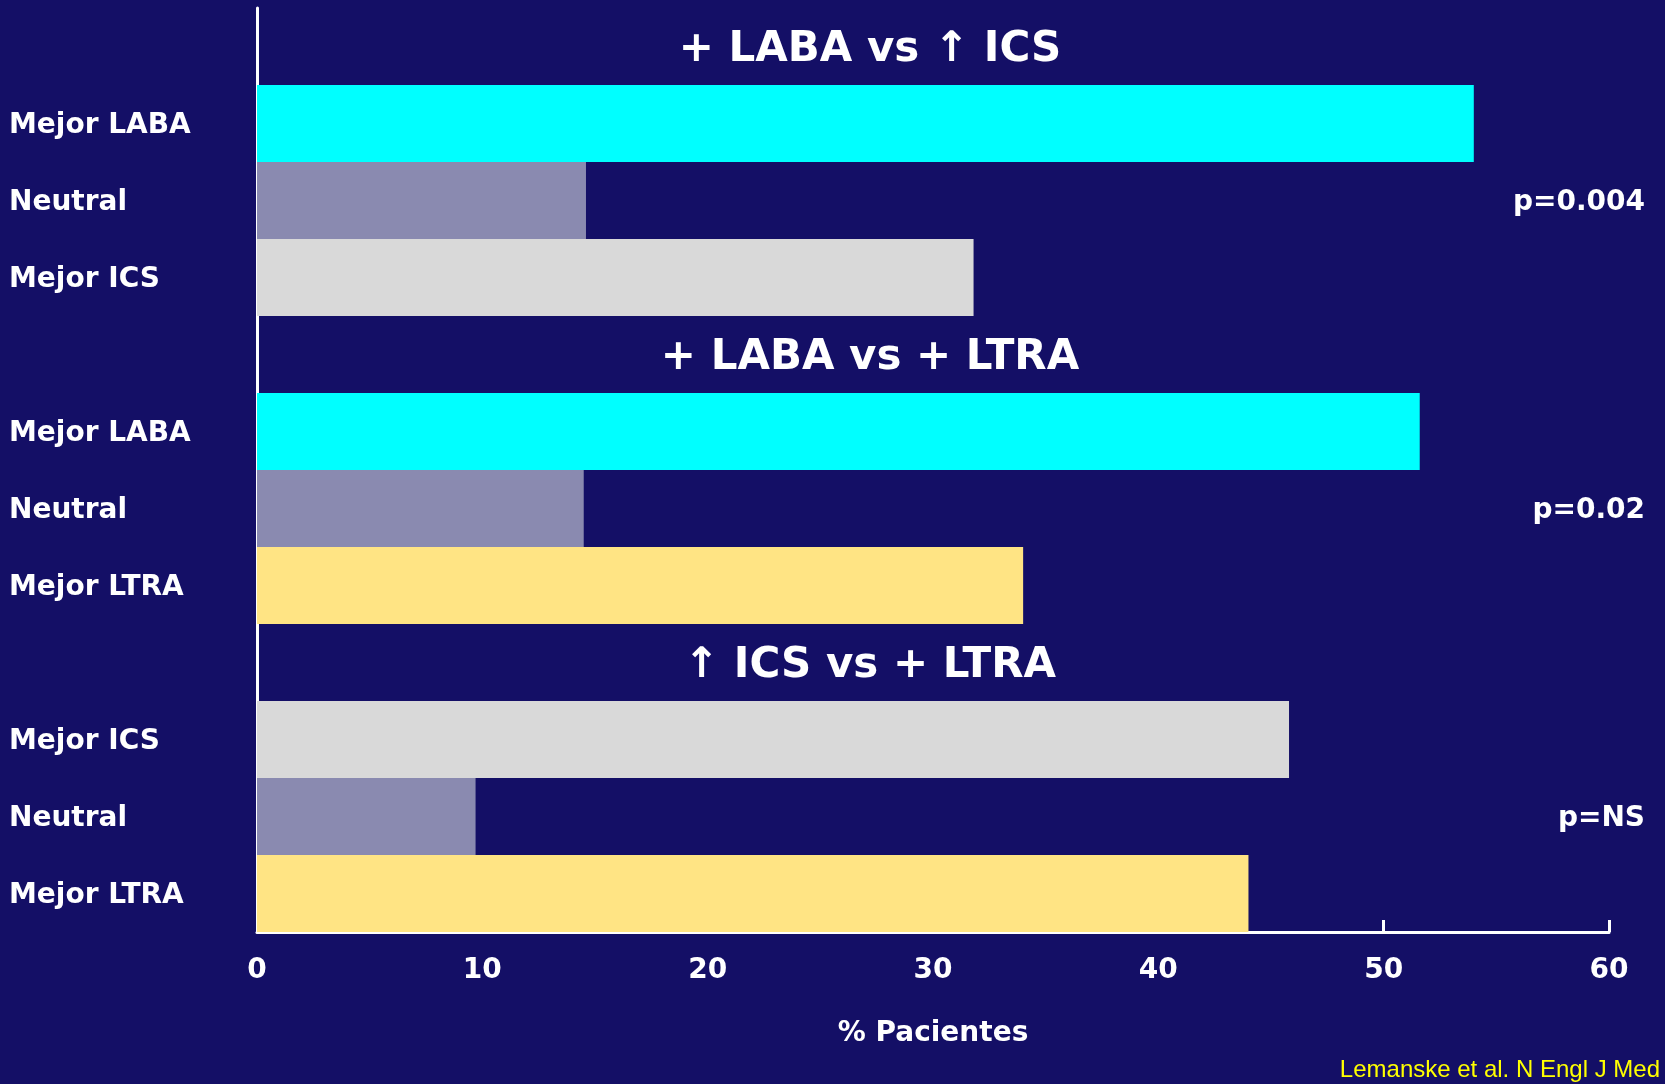  What do you see at coordinates (1588, 508) in the screenshot?
I see `annotation: p=0.02` at bounding box center [1588, 508].